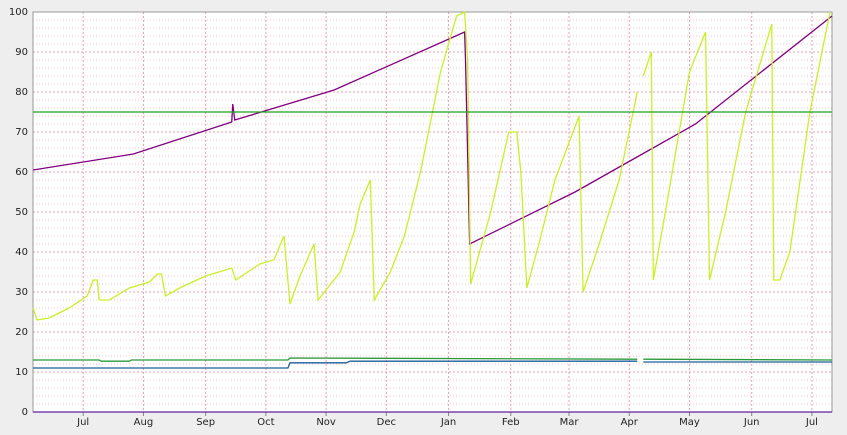 This screenshot has width=847, height=435. Describe the element at coordinates (25, 412) in the screenshot. I see `y-tick-label: 0` at that location.